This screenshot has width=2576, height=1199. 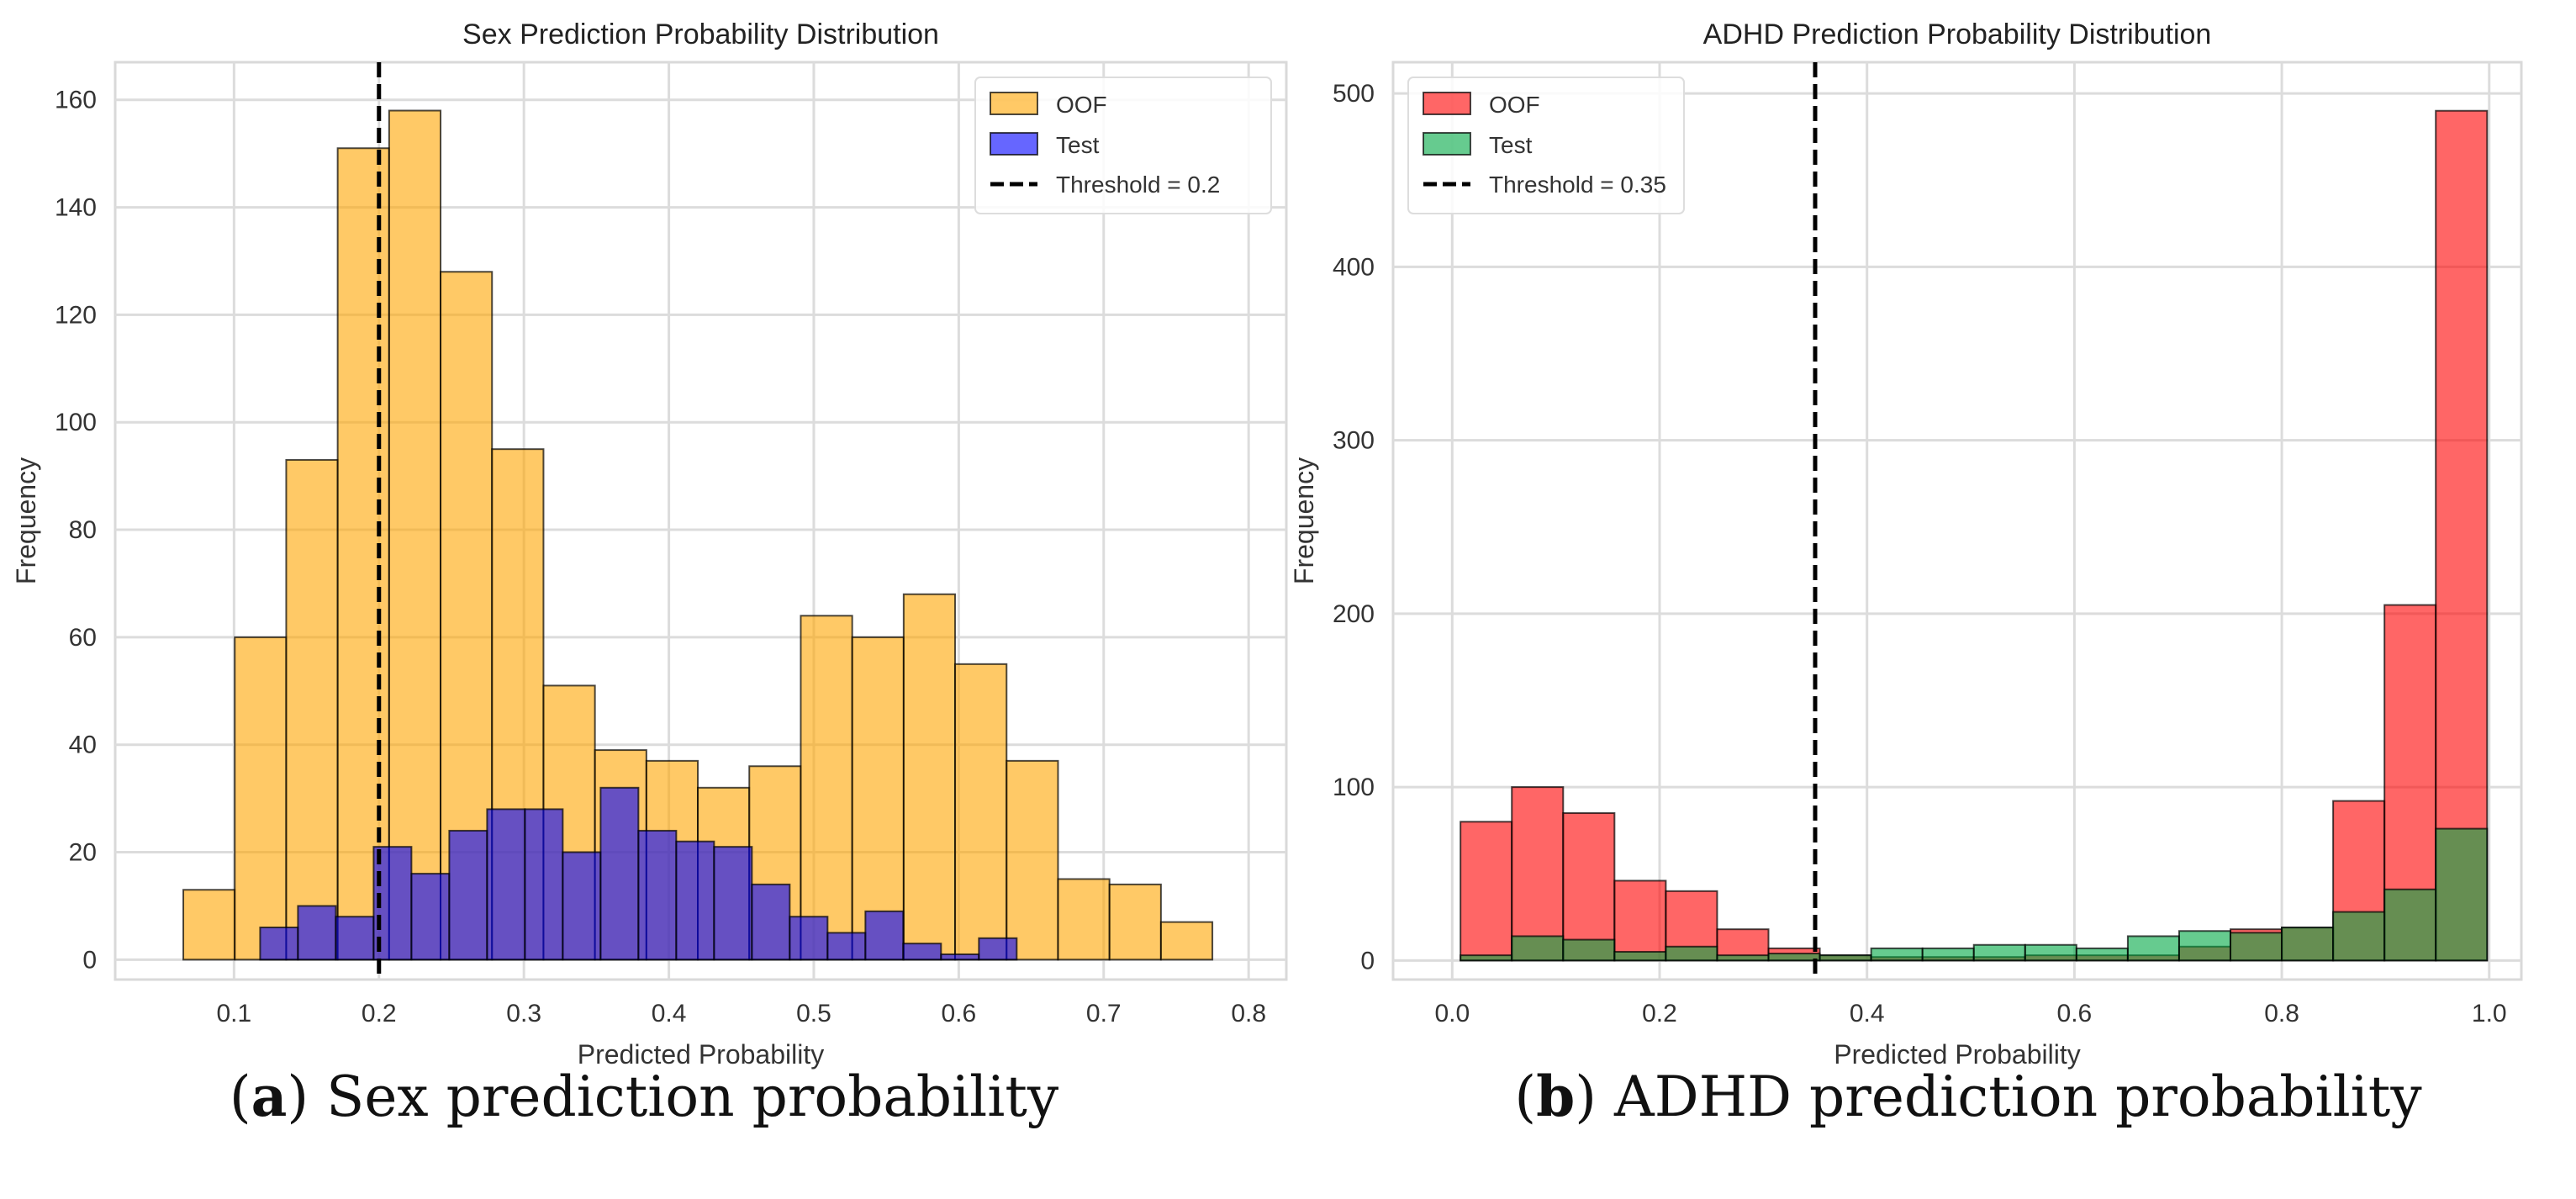 I want to click on caption-b-text: ADHD prediction probability, so click(x=2010, y=1096).